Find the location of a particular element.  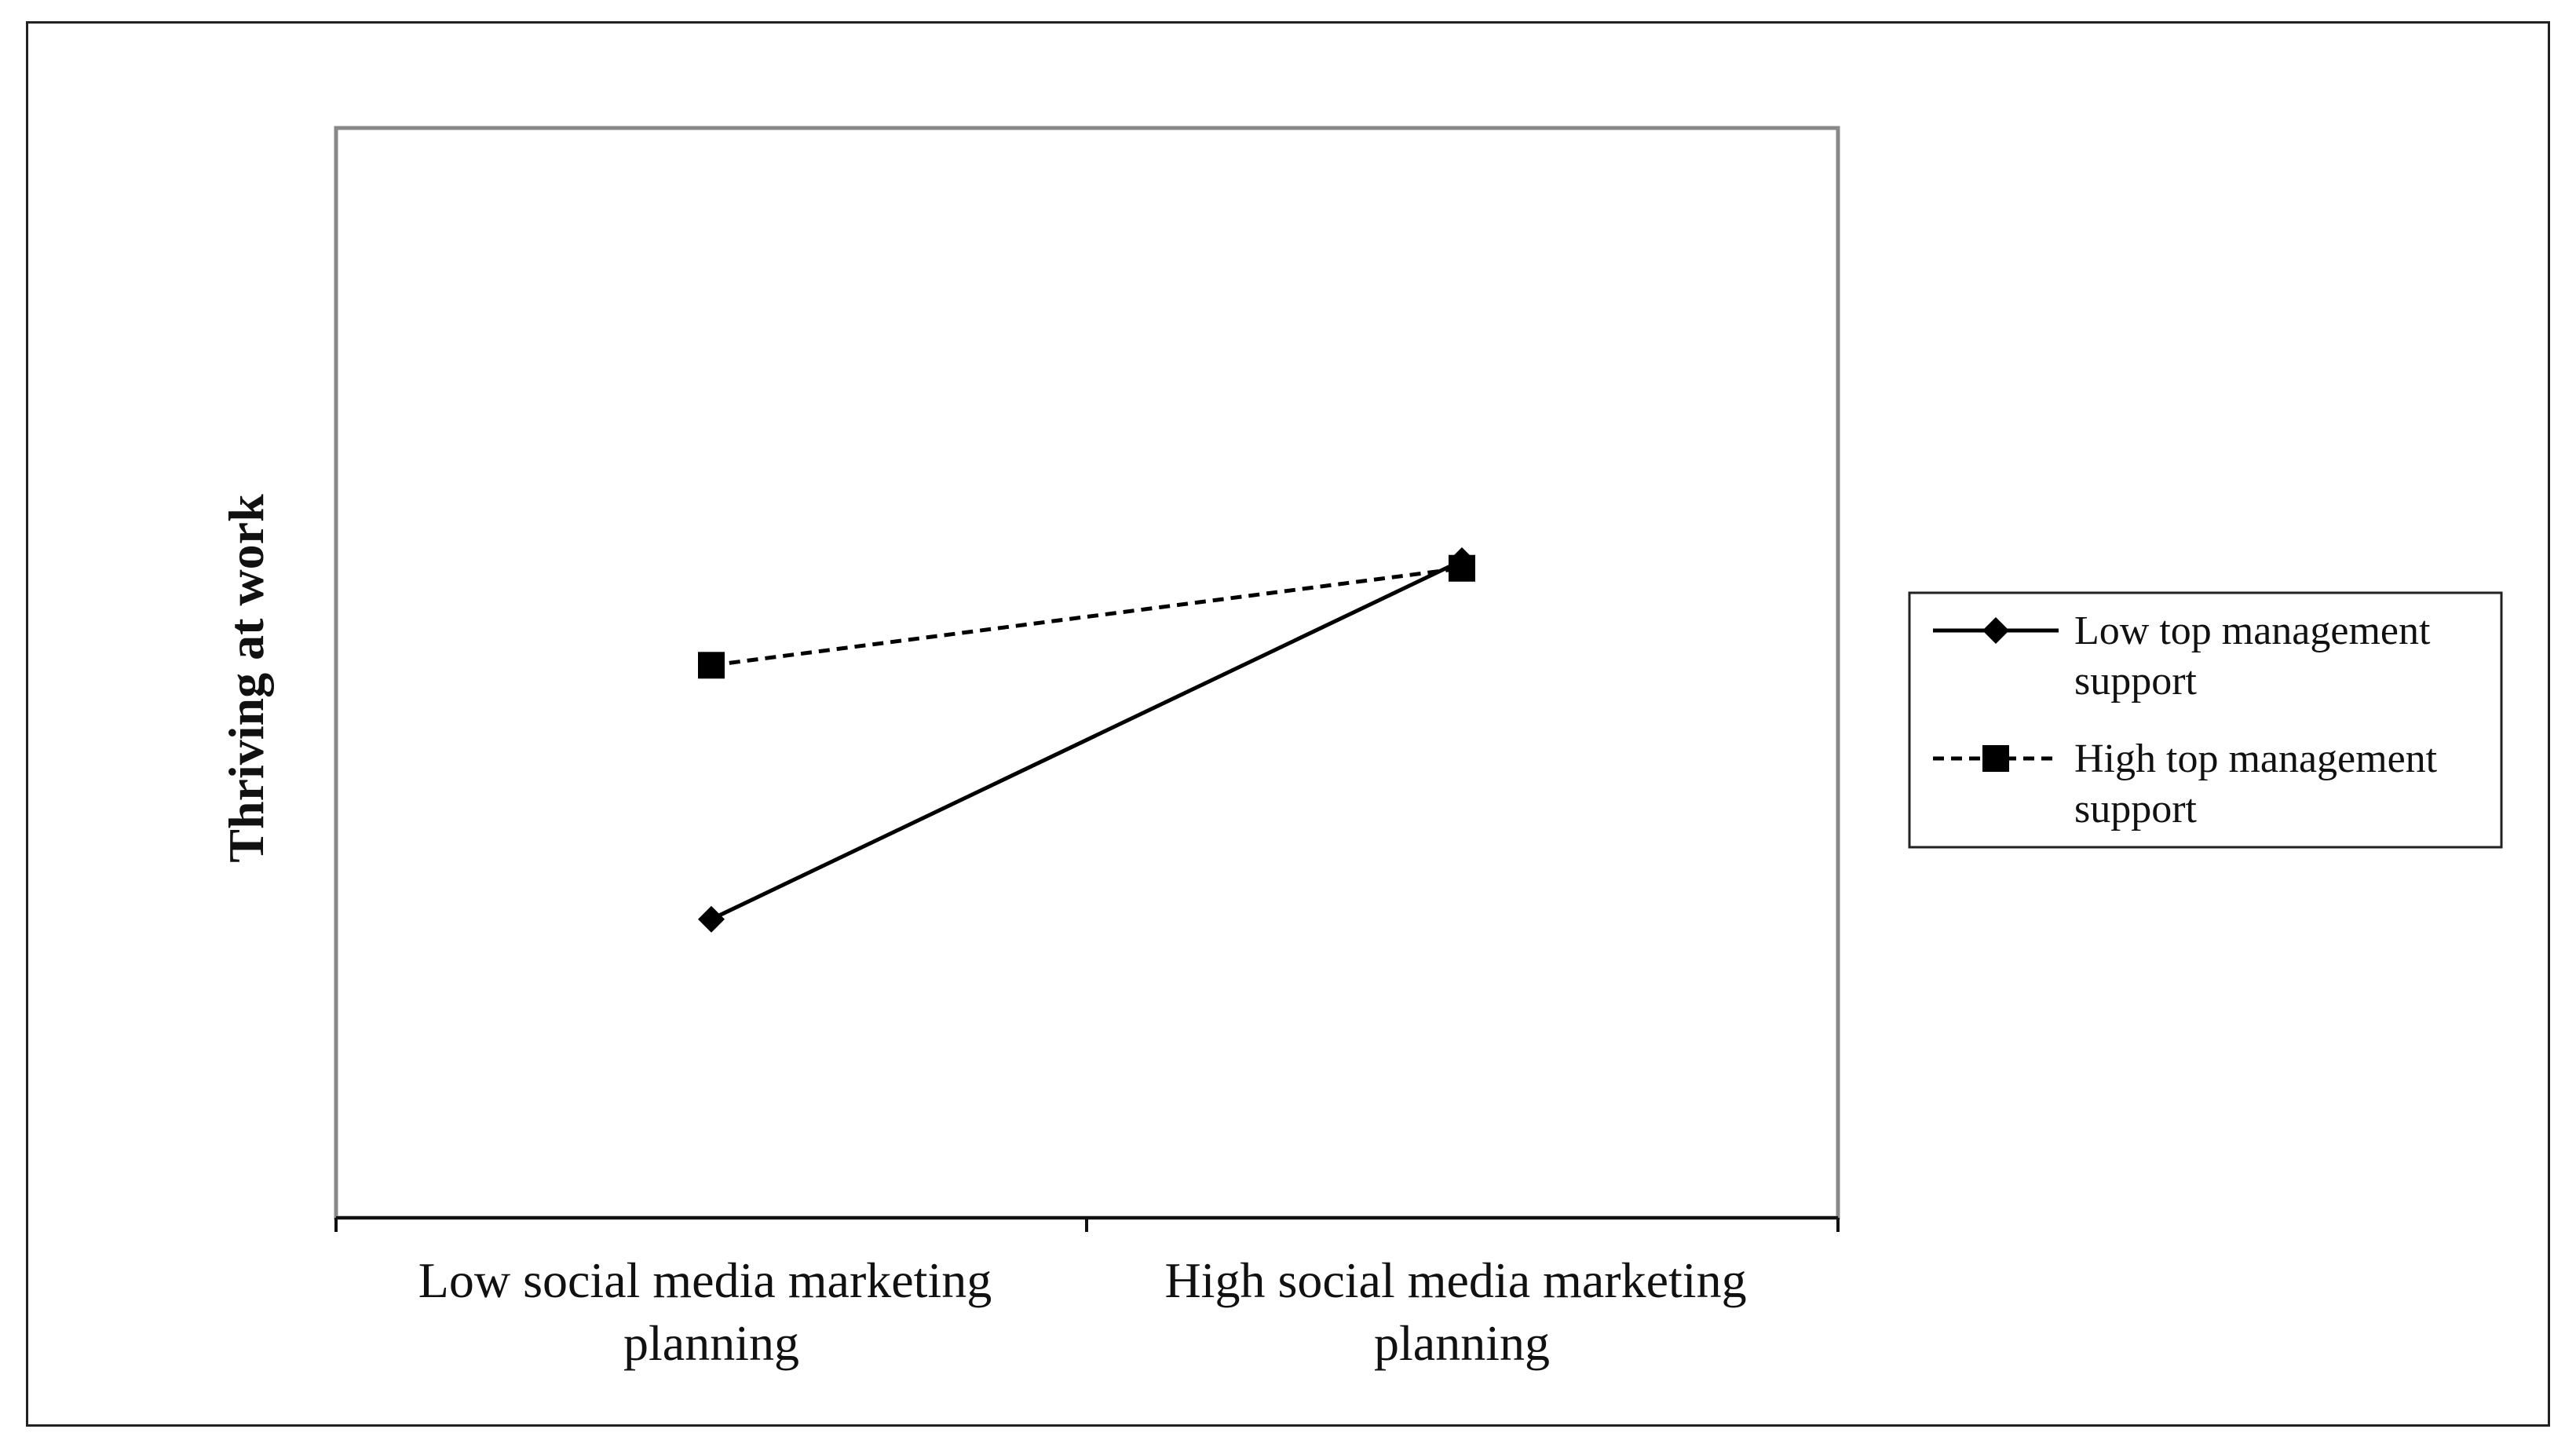

legend-box is located at coordinates (2205, 720).